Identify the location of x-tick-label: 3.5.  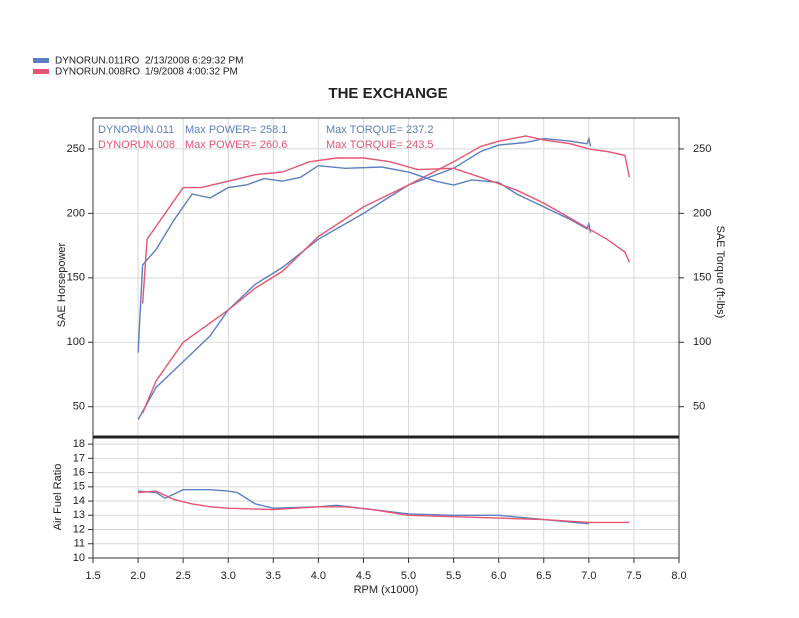
(273, 576).